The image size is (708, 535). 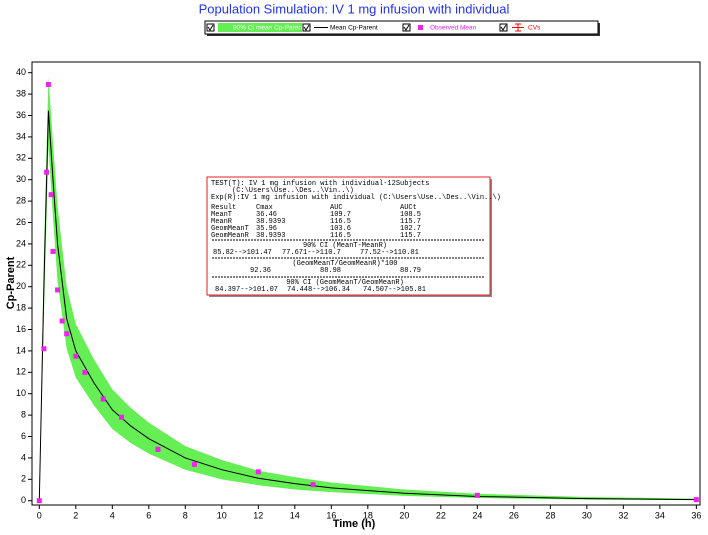 I want to click on annotation-text: 74.448-->106.34, so click(x=318, y=290).